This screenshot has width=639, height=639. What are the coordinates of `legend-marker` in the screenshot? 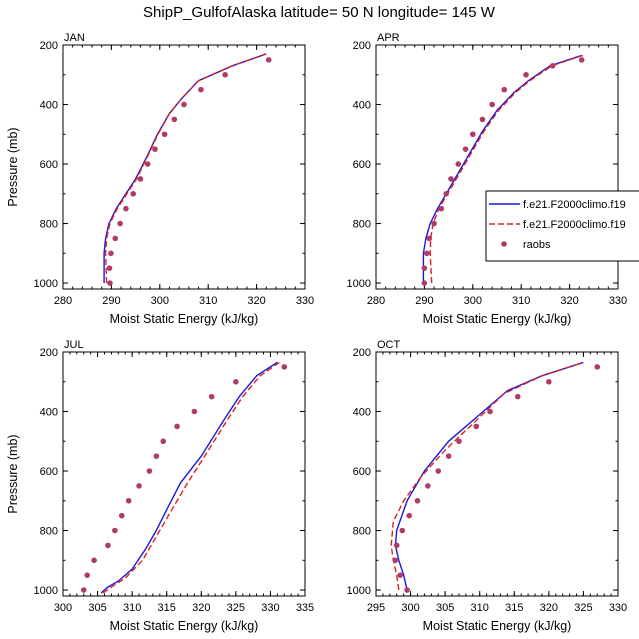 It's located at (504, 244).